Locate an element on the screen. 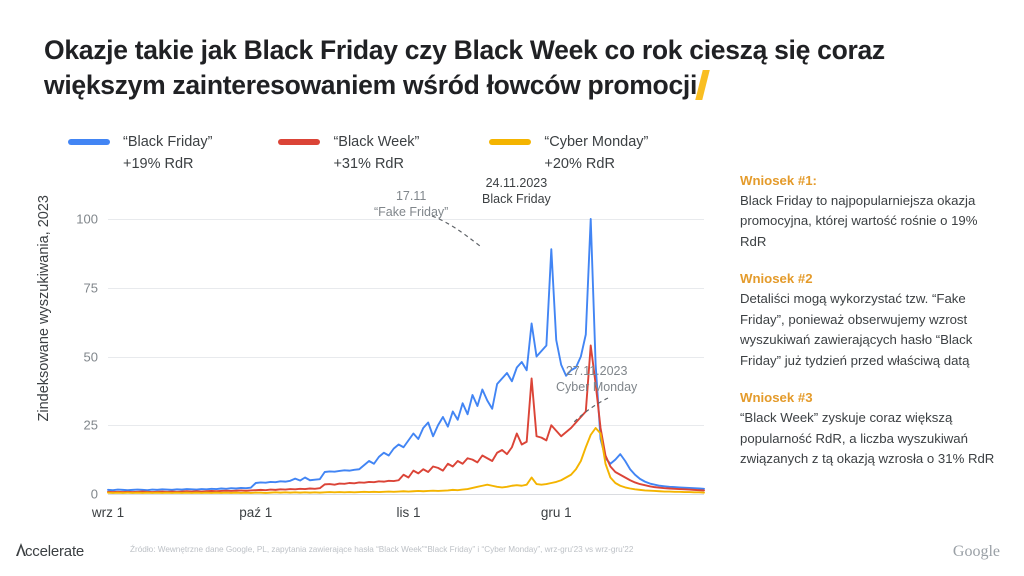 This screenshot has width=1024, height=576. annotation-name: Black Friday is located at coordinates (516, 199).